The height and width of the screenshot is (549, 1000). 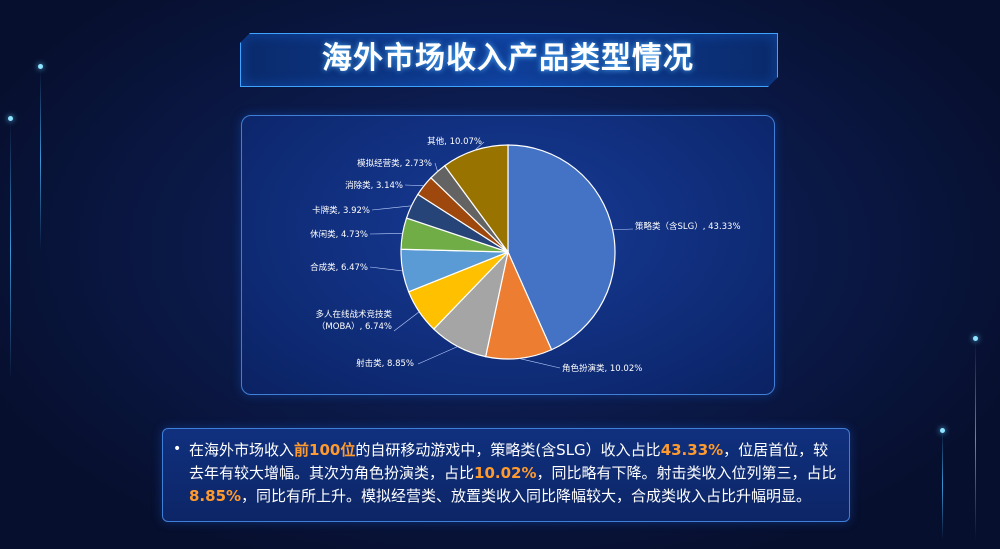 What do you see at coordinates (692, 450) in the screenshot?
I see `summary-highlight: 43.33%` at bounding box center [692, 450].